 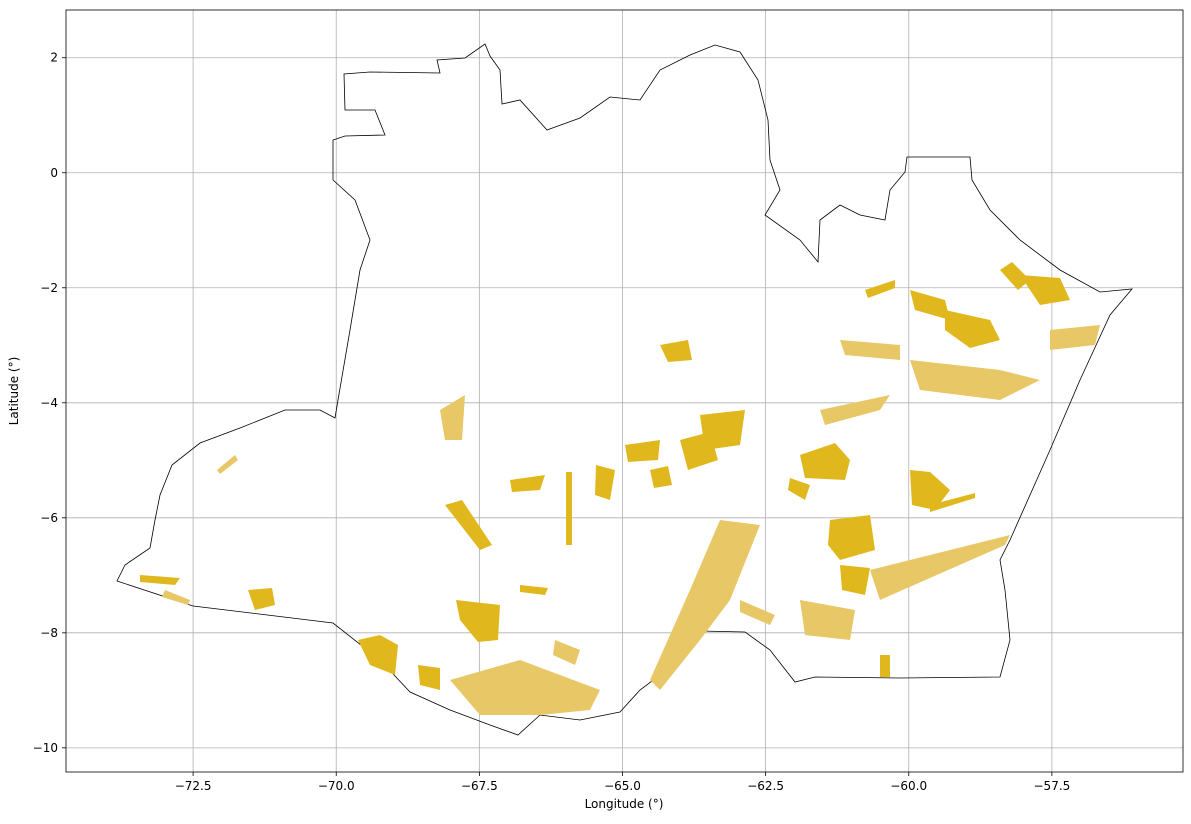 I want to click on y-tick-label: 0, so click(x=54, y=173).